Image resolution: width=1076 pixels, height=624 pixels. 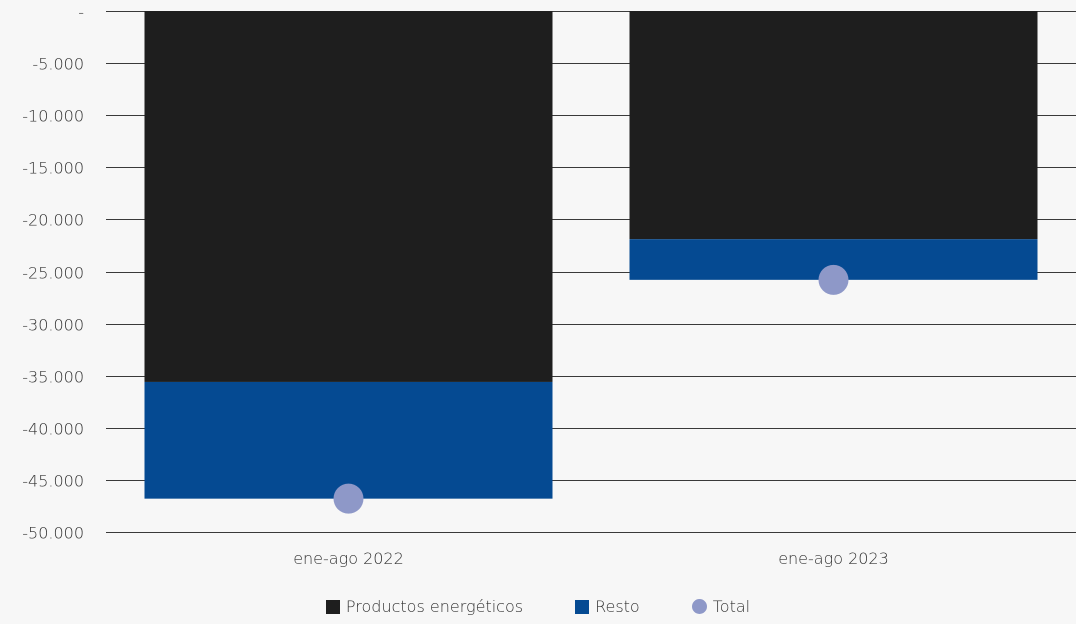 What do you see at coordinates (348, 558) in the screenshot?
I see `x-category-label: ene-ago 2022` at bounding box center [348, 558].